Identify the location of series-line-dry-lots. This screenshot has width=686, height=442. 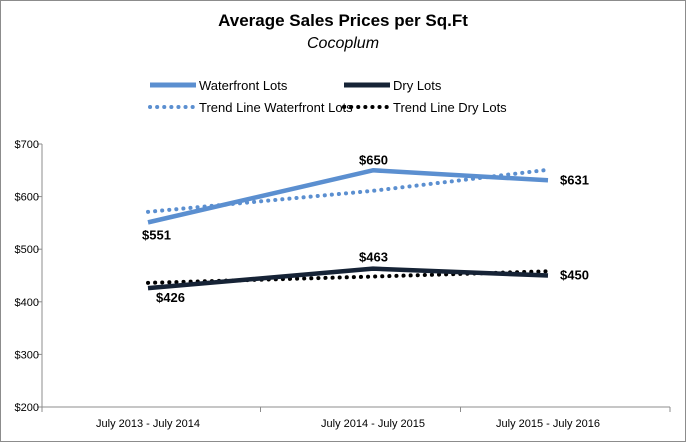
(348, 278).